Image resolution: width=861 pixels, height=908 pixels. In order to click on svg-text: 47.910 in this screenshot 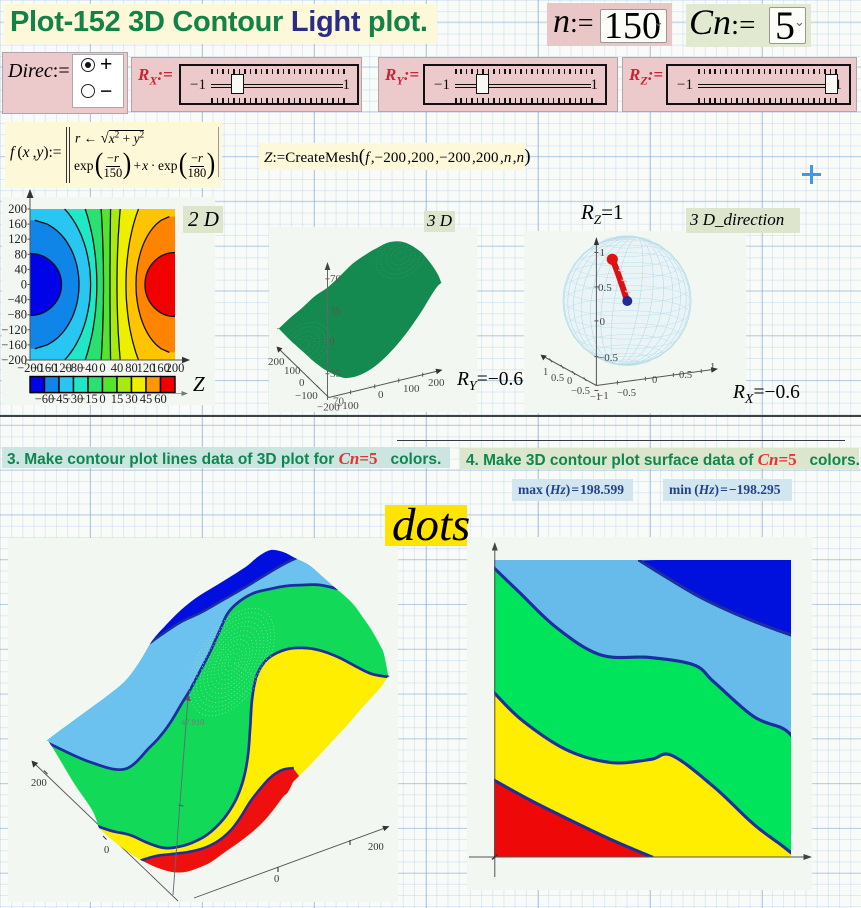, I will do `click(192, 722)`.